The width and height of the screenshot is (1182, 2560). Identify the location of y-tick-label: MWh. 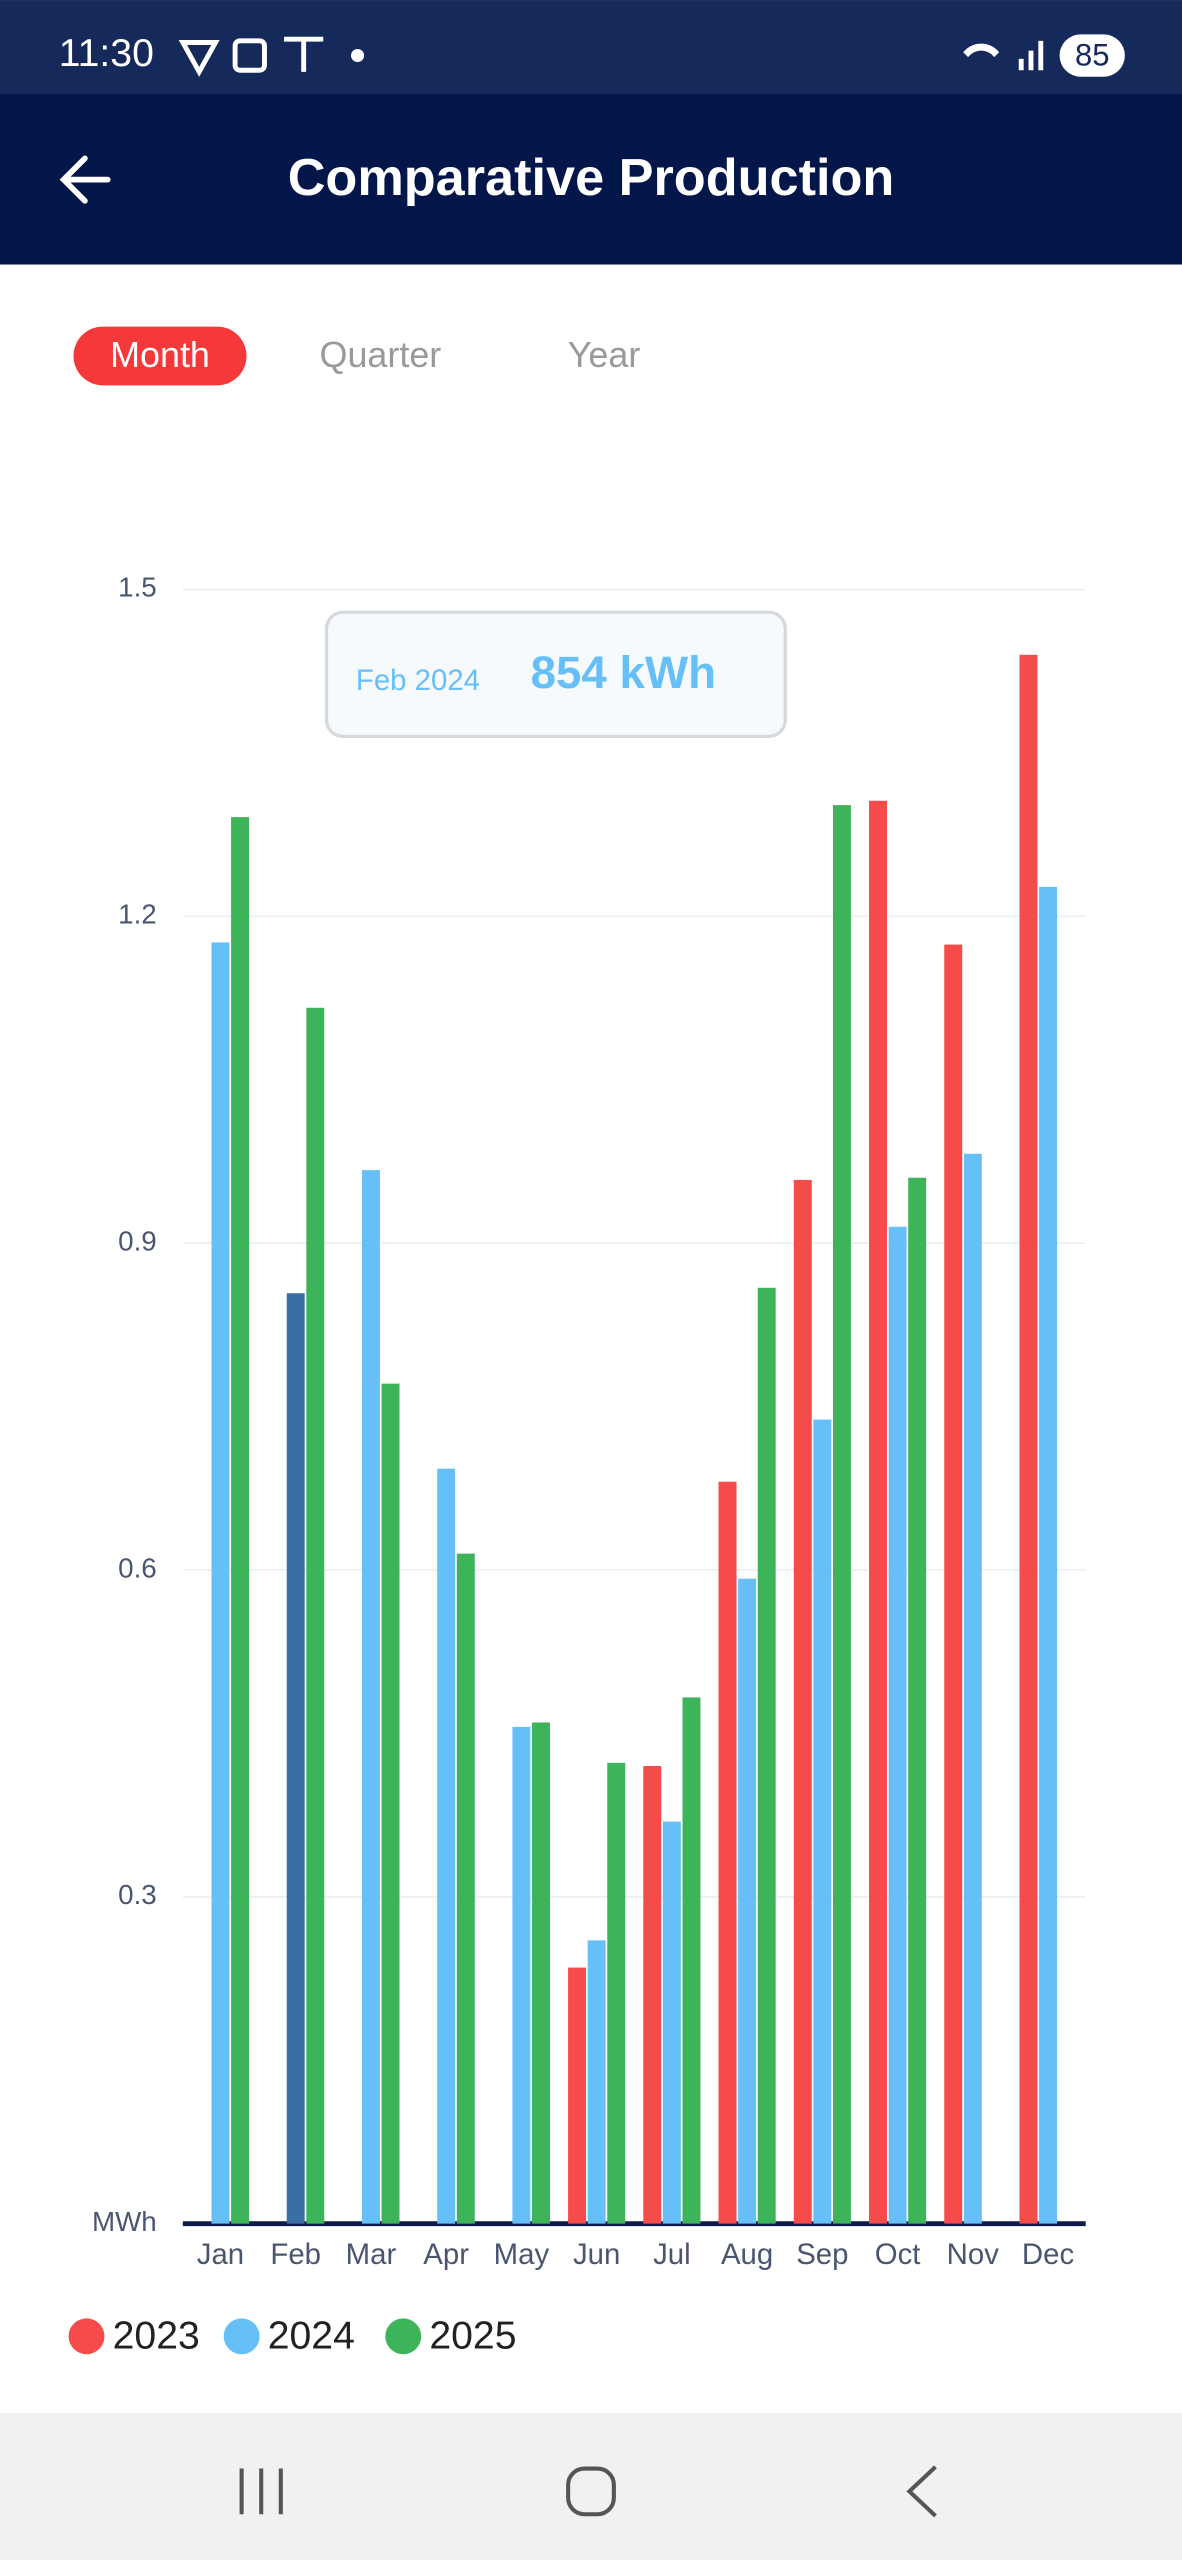
(124, 2221).